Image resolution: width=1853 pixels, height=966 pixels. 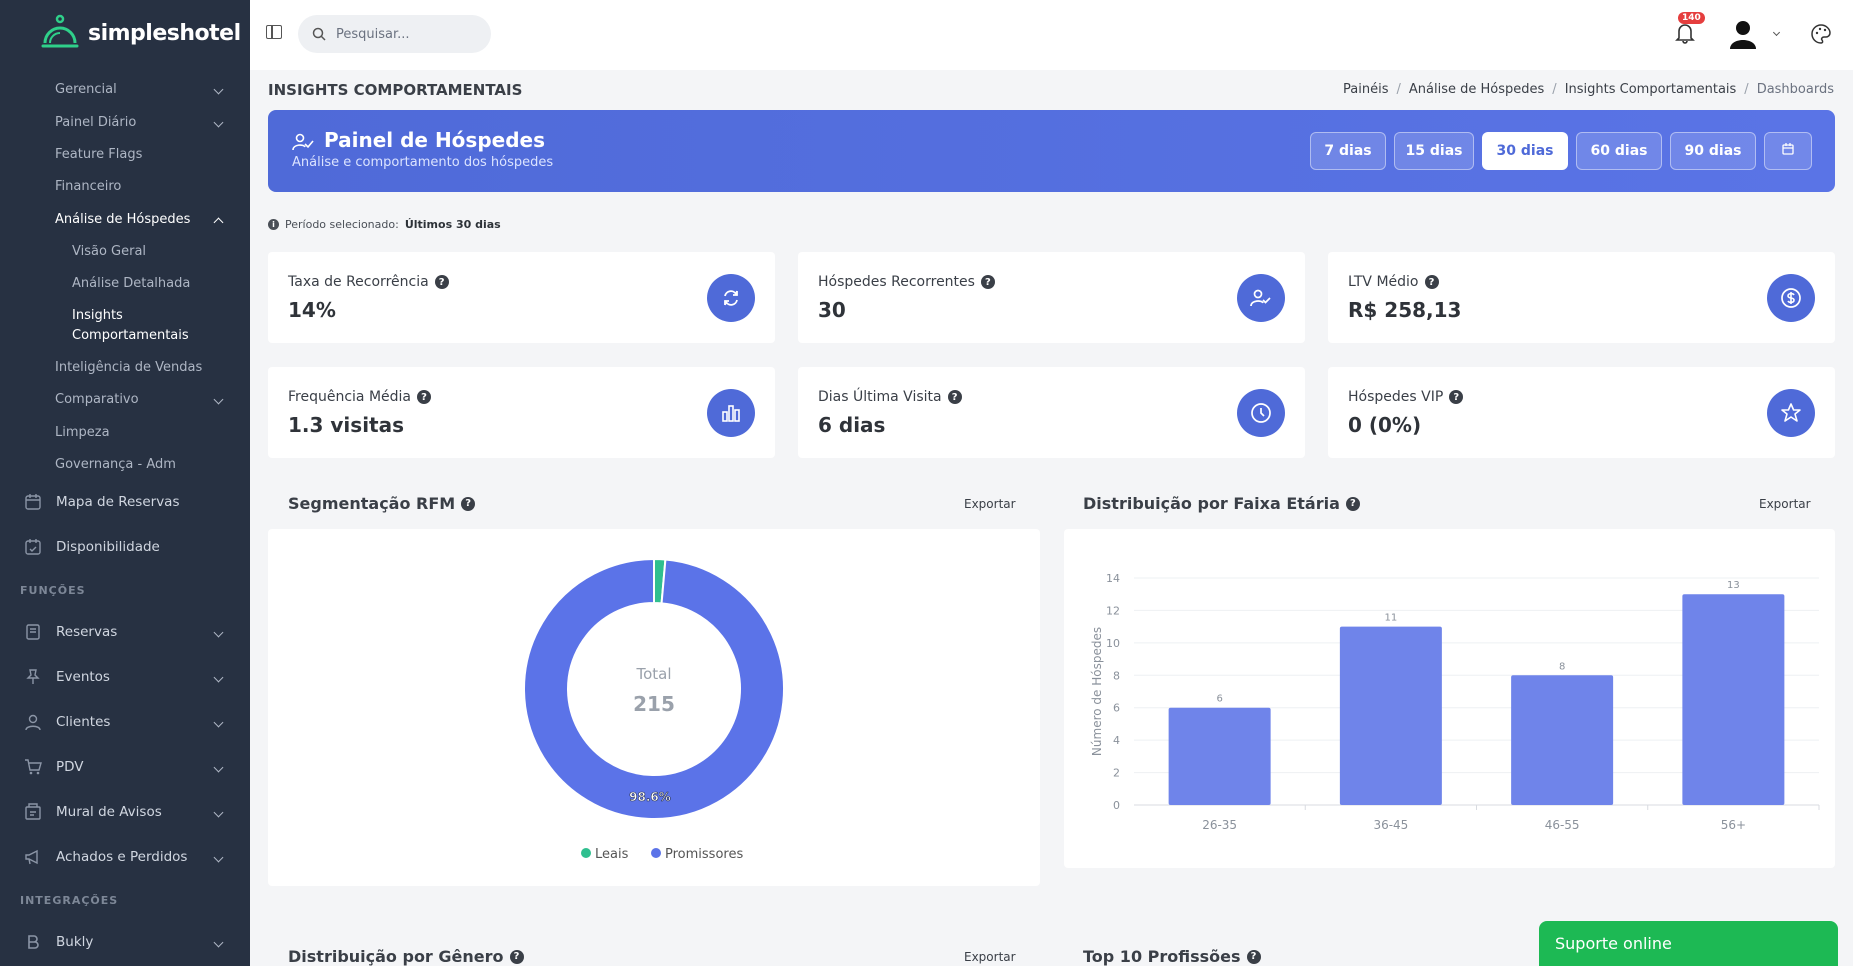 I want to click on range-button-30: 30 dias, so click(x=1525, y=151).